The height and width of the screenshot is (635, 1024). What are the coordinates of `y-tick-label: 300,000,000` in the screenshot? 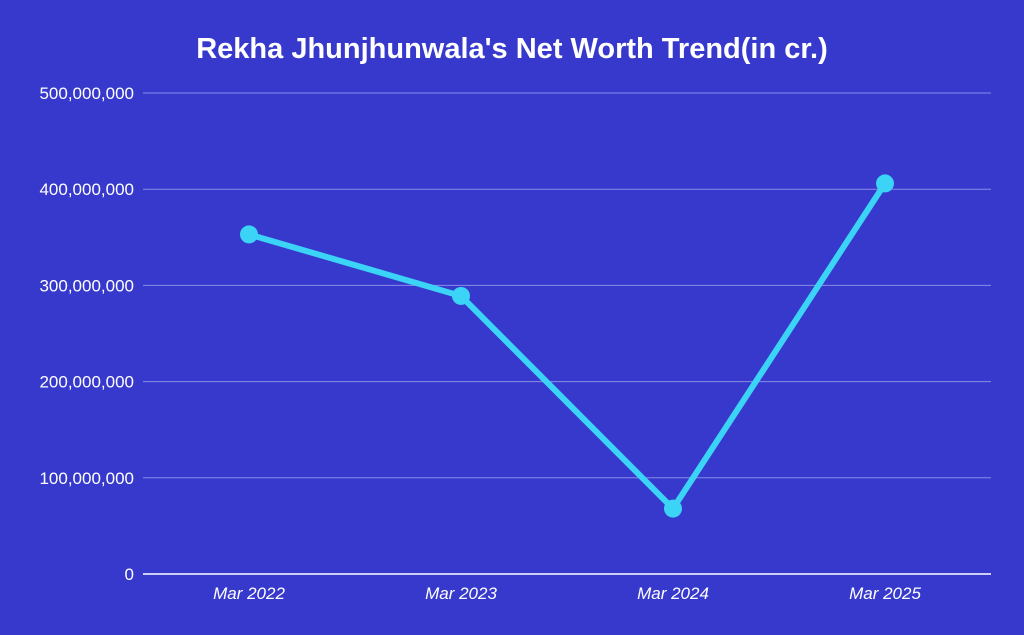 It's located at (86, 285).